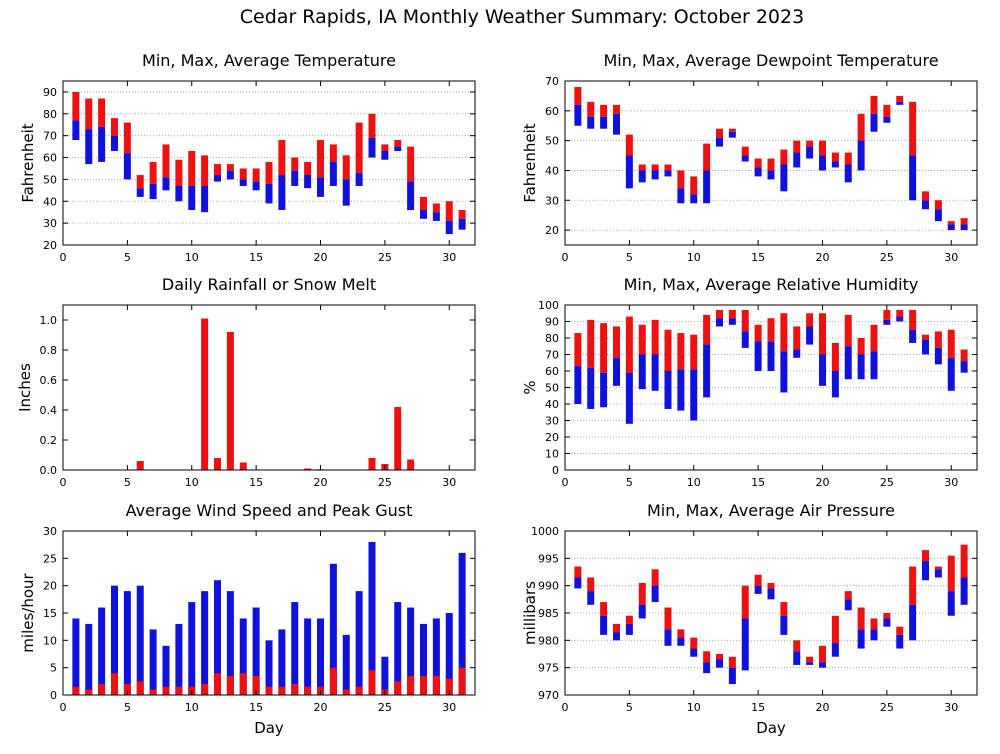 The height and width of the screenshot is (754, 1000). I want to click on chart-title: Daily Rainfall or Snow Melt, so click(269, 284).